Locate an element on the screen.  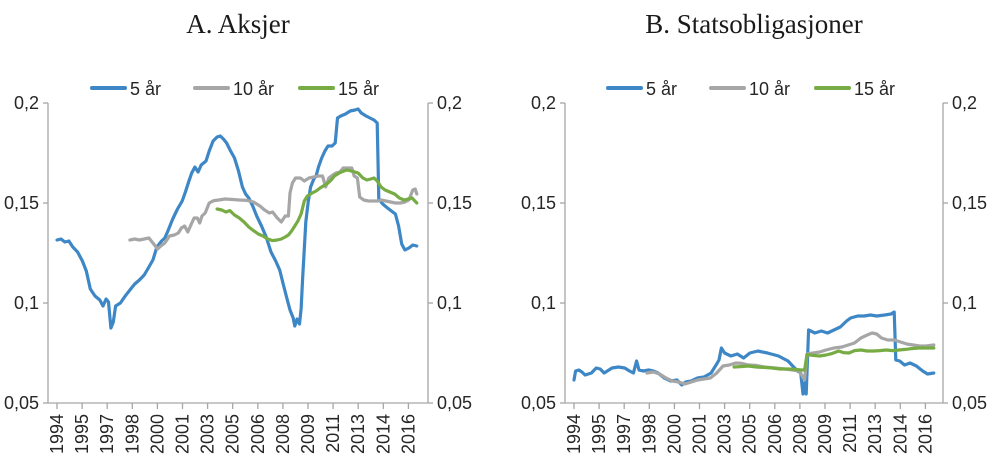
series-line-5år is located at coordinates (754, 353).